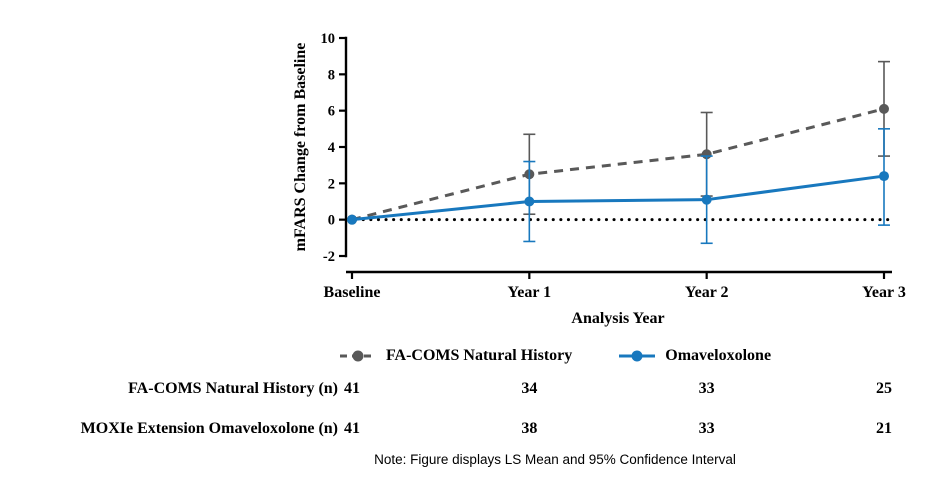 Image resolution: width=940 pixels, height=485 pixels. I want to click on y-tick-label: 0, so click(331, 221).